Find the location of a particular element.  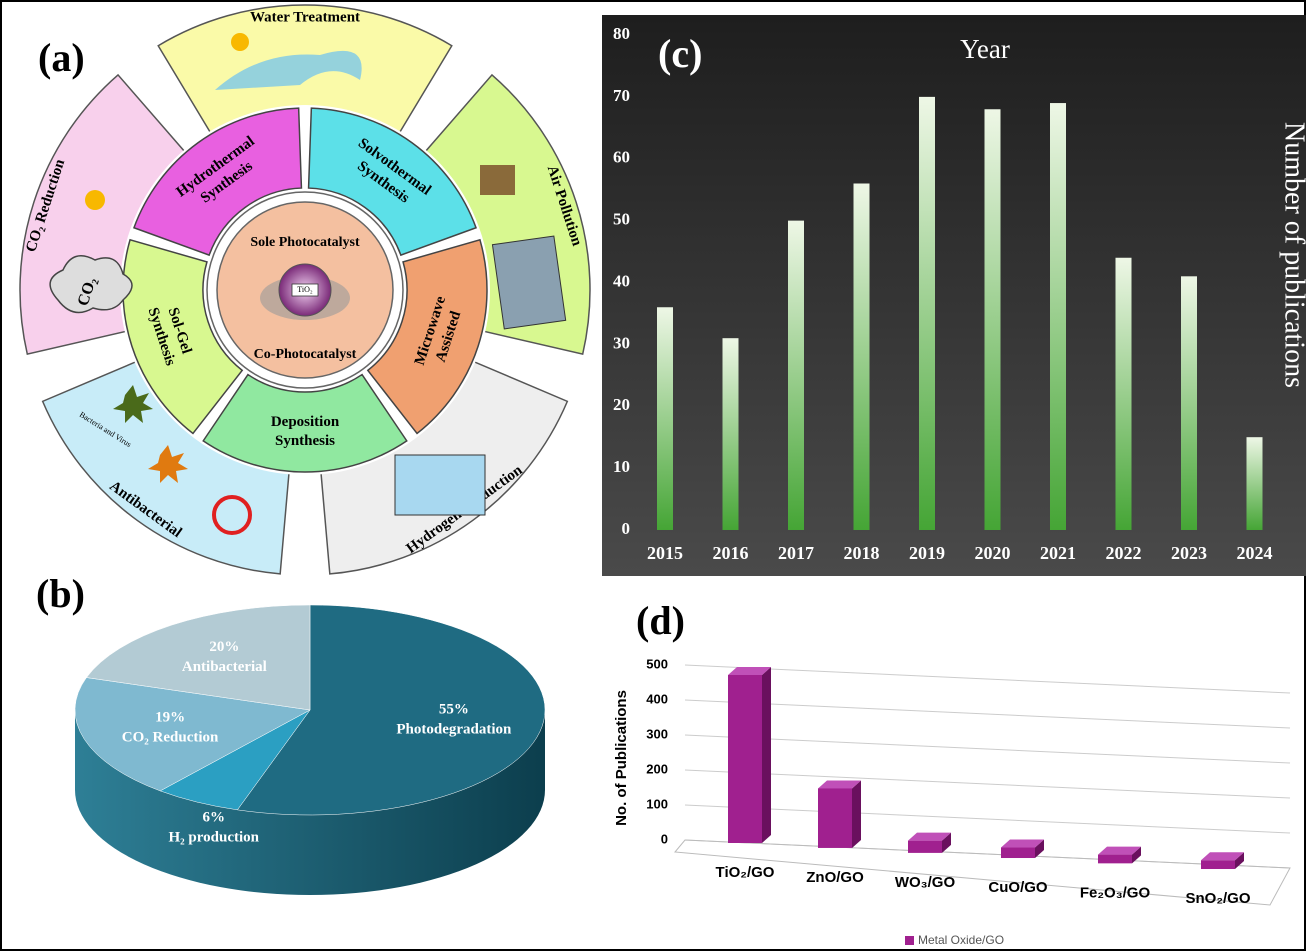

y-tick-label: 400 is located at coordinates (657, 698).